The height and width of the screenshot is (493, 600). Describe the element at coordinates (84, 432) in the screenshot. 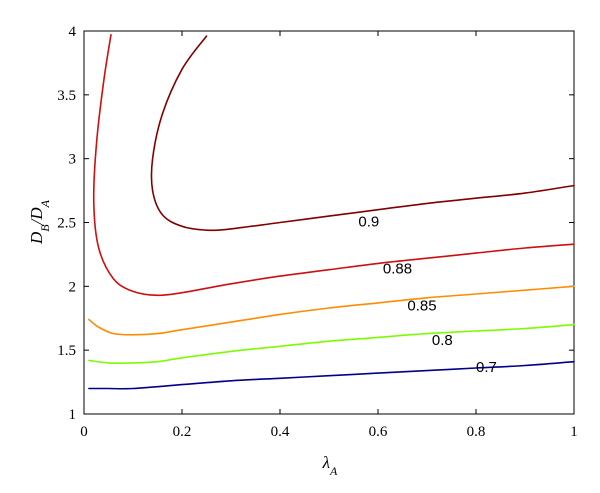

I see `x-tick-label: 0` at that location.